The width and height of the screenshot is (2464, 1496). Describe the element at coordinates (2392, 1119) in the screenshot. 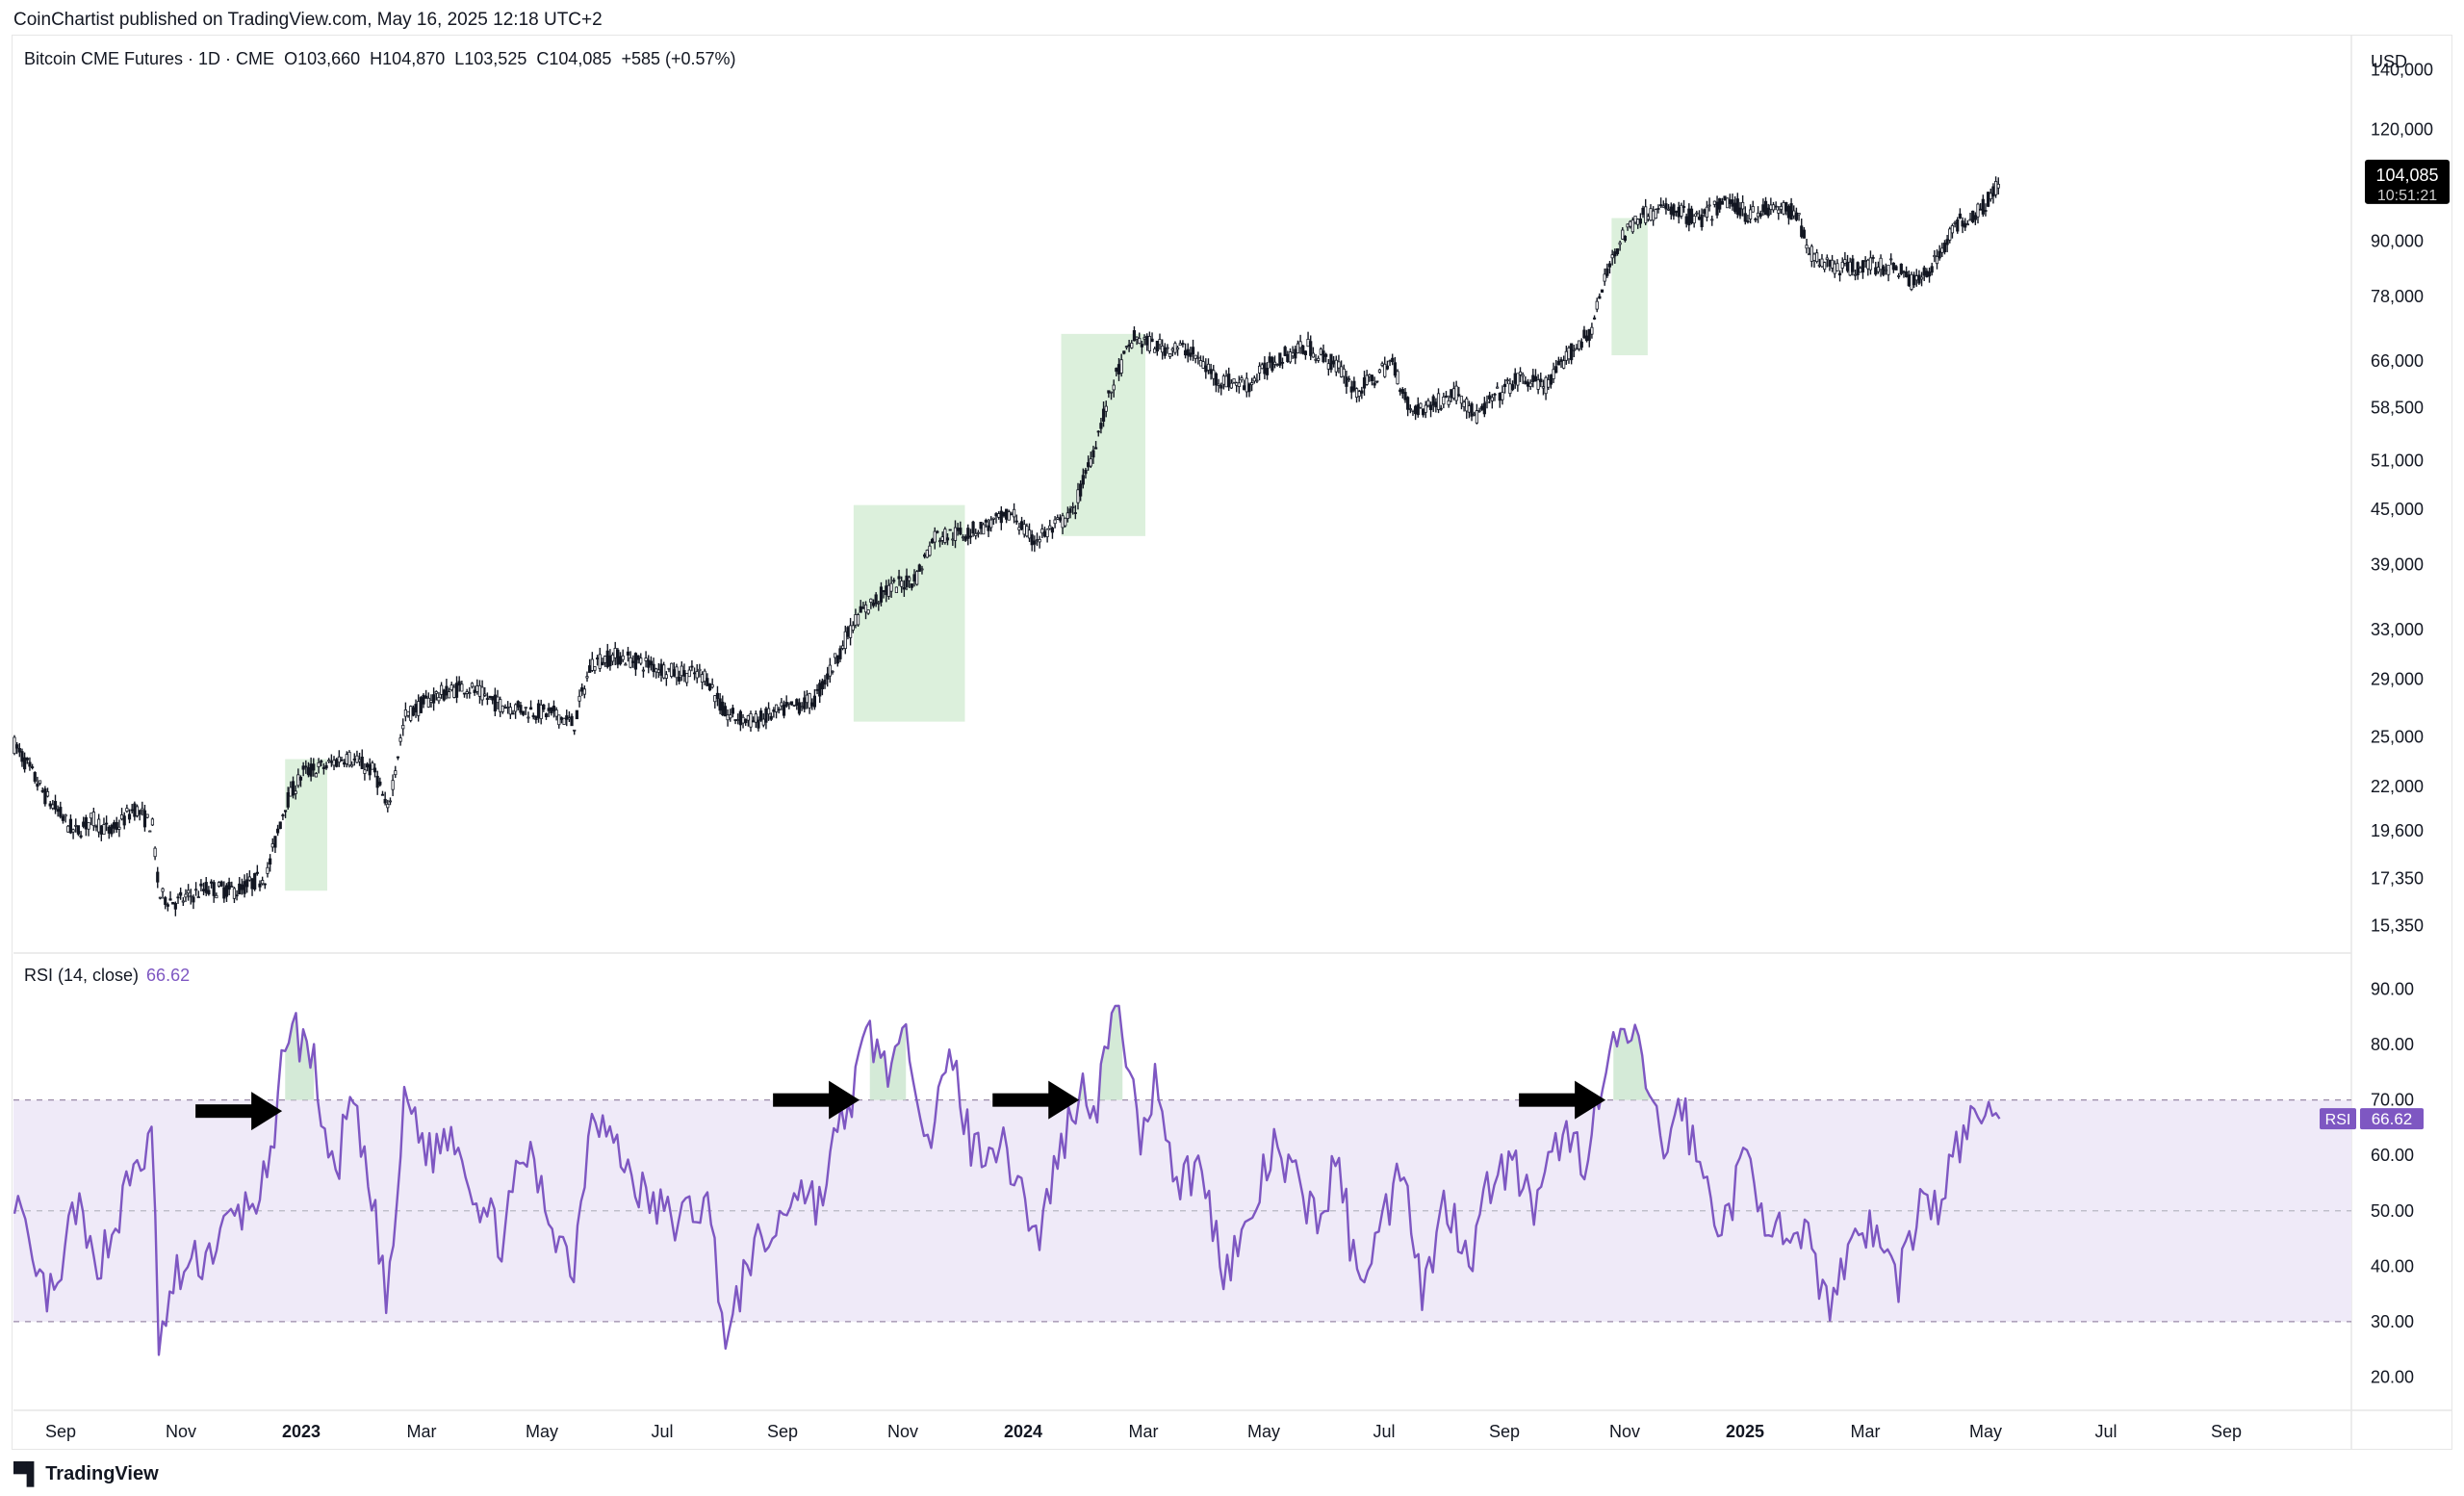

I see `rsi-value-marker` at that location.